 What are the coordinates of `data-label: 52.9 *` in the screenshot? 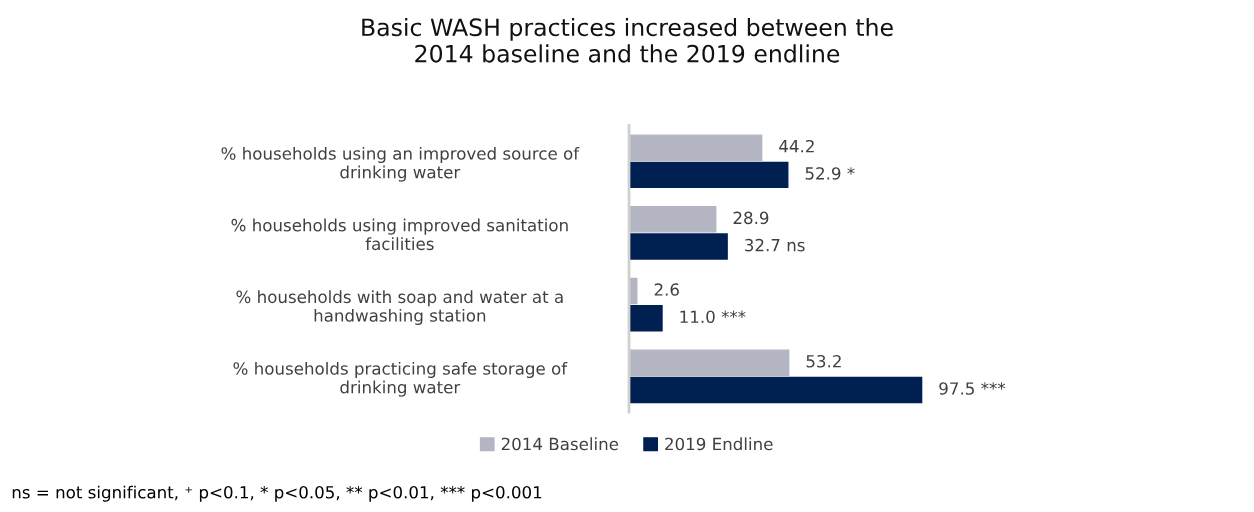 It's located at (830, 173).